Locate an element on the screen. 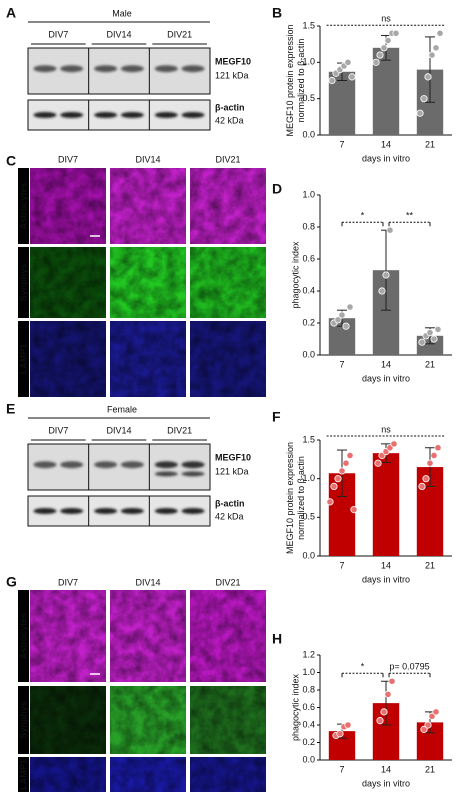 The height and width of the screenshot is (794, 474). y-tick-label: 1.2 is located at coordinates (308, 654).